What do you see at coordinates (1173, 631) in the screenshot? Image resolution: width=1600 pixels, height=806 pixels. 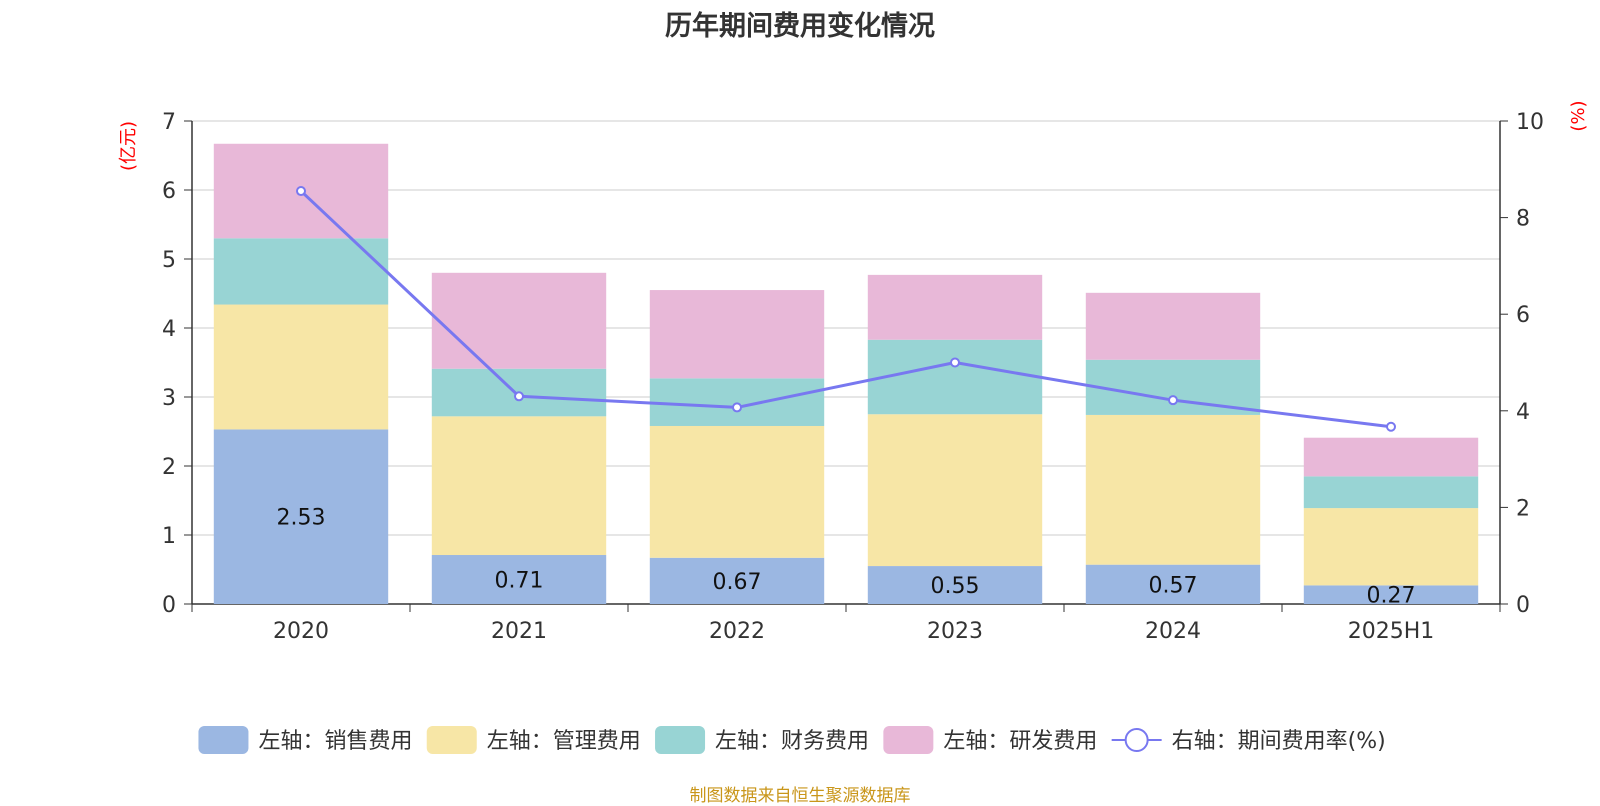 I see `x-tick-label: 2024` at bounding box center [1173, 631].